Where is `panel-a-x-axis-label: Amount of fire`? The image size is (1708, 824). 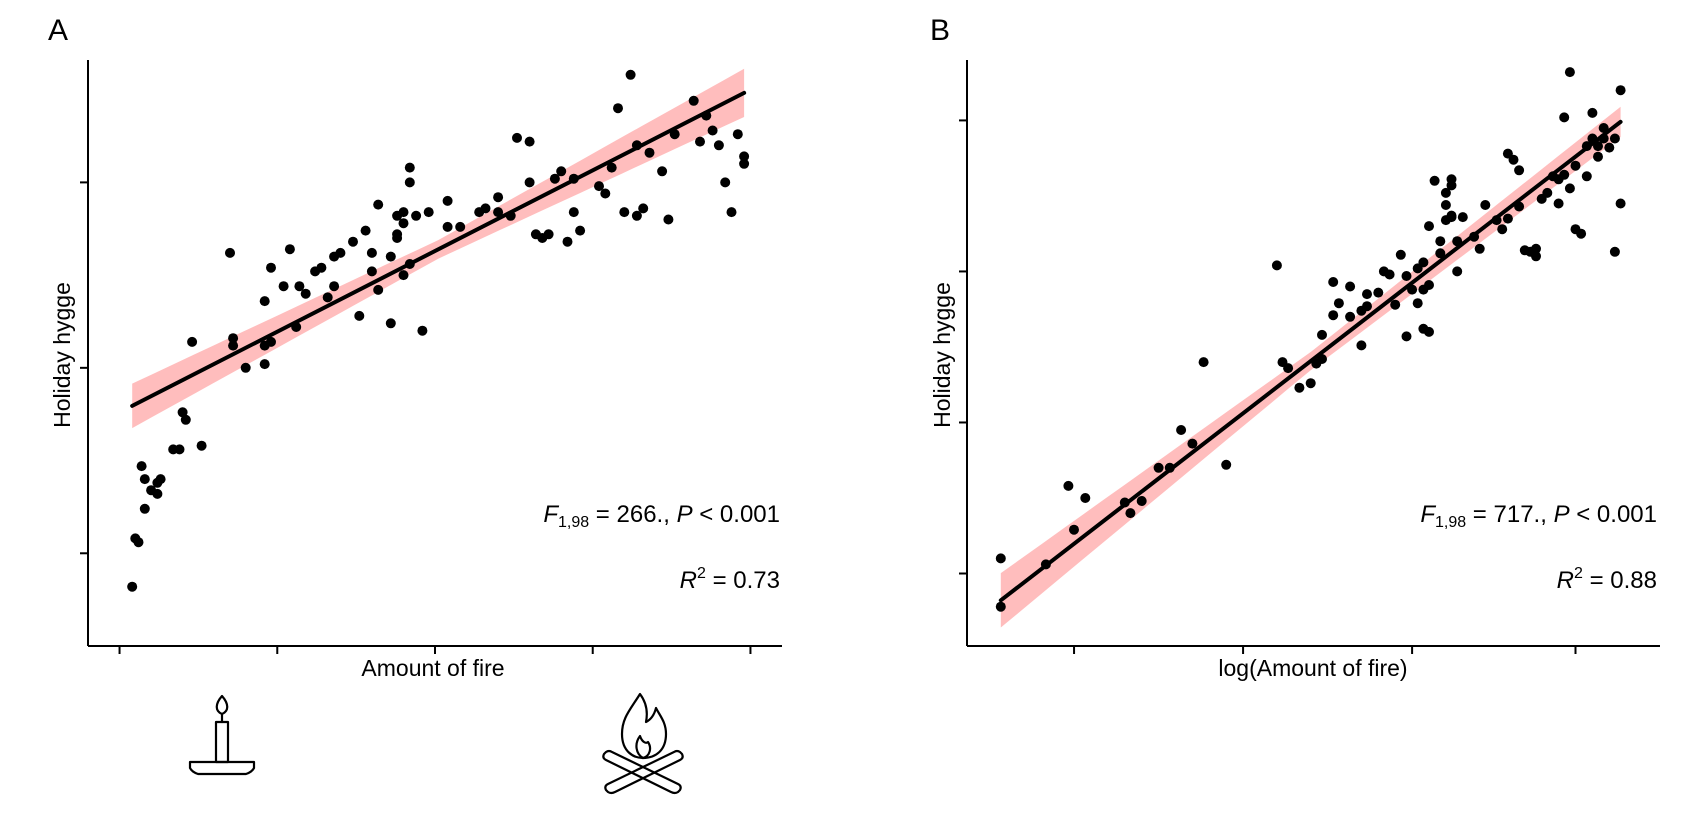
panel-a-x-axis-label: Amount of fire is located at coordinates (432, 668).